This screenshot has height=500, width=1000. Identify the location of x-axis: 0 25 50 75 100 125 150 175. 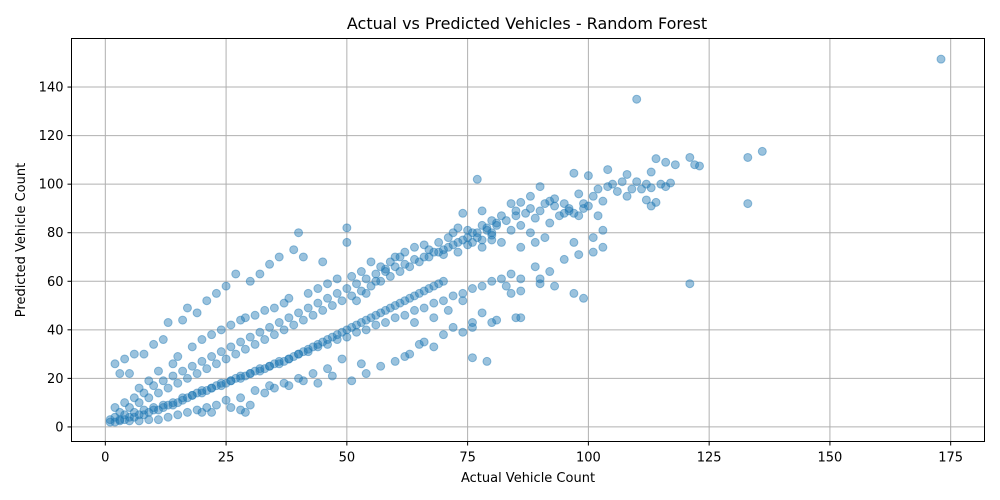
(532, 453).